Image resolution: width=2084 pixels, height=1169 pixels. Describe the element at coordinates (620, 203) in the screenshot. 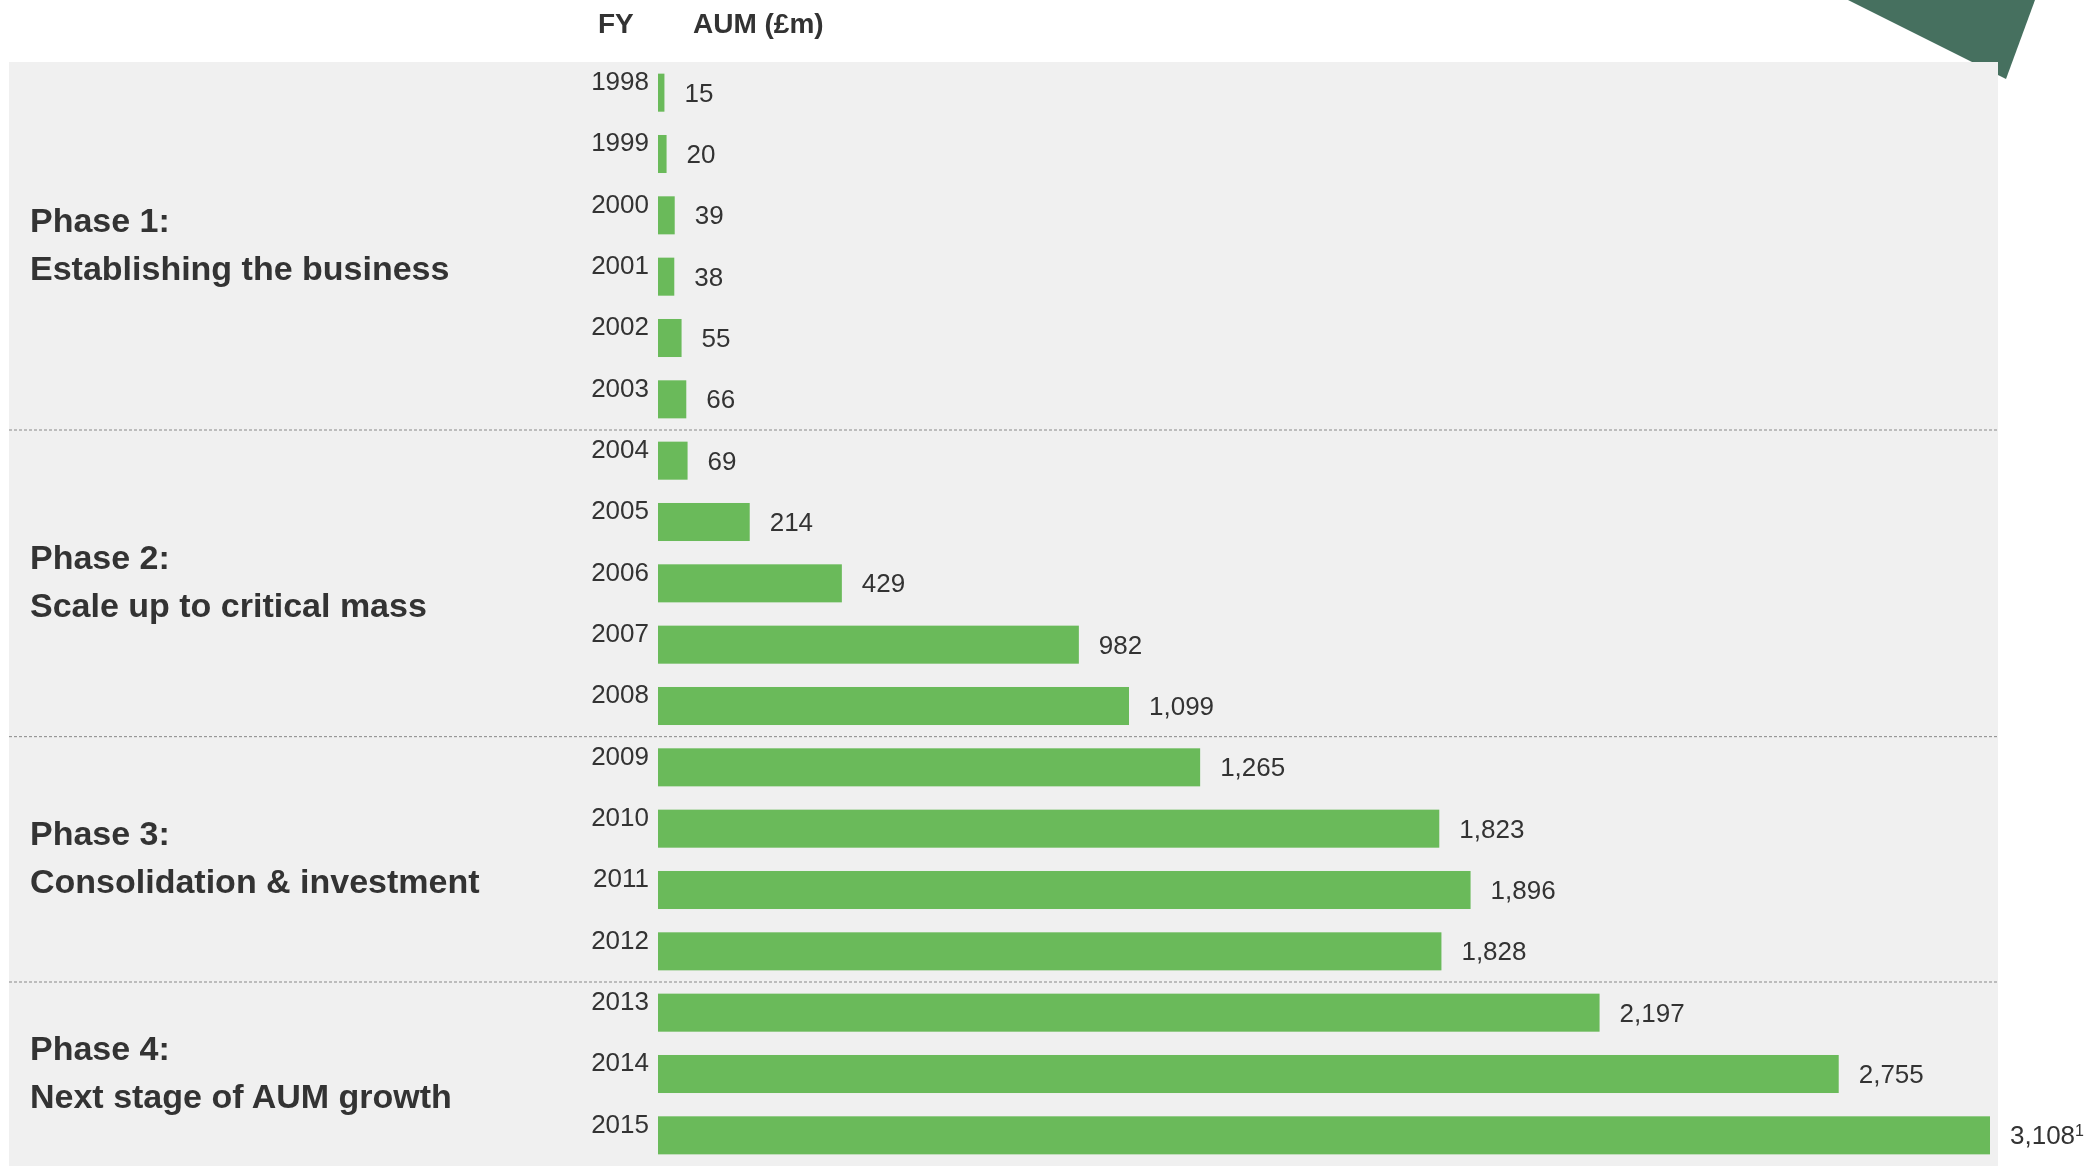

I see `y-tick-label: 2000` at that location.